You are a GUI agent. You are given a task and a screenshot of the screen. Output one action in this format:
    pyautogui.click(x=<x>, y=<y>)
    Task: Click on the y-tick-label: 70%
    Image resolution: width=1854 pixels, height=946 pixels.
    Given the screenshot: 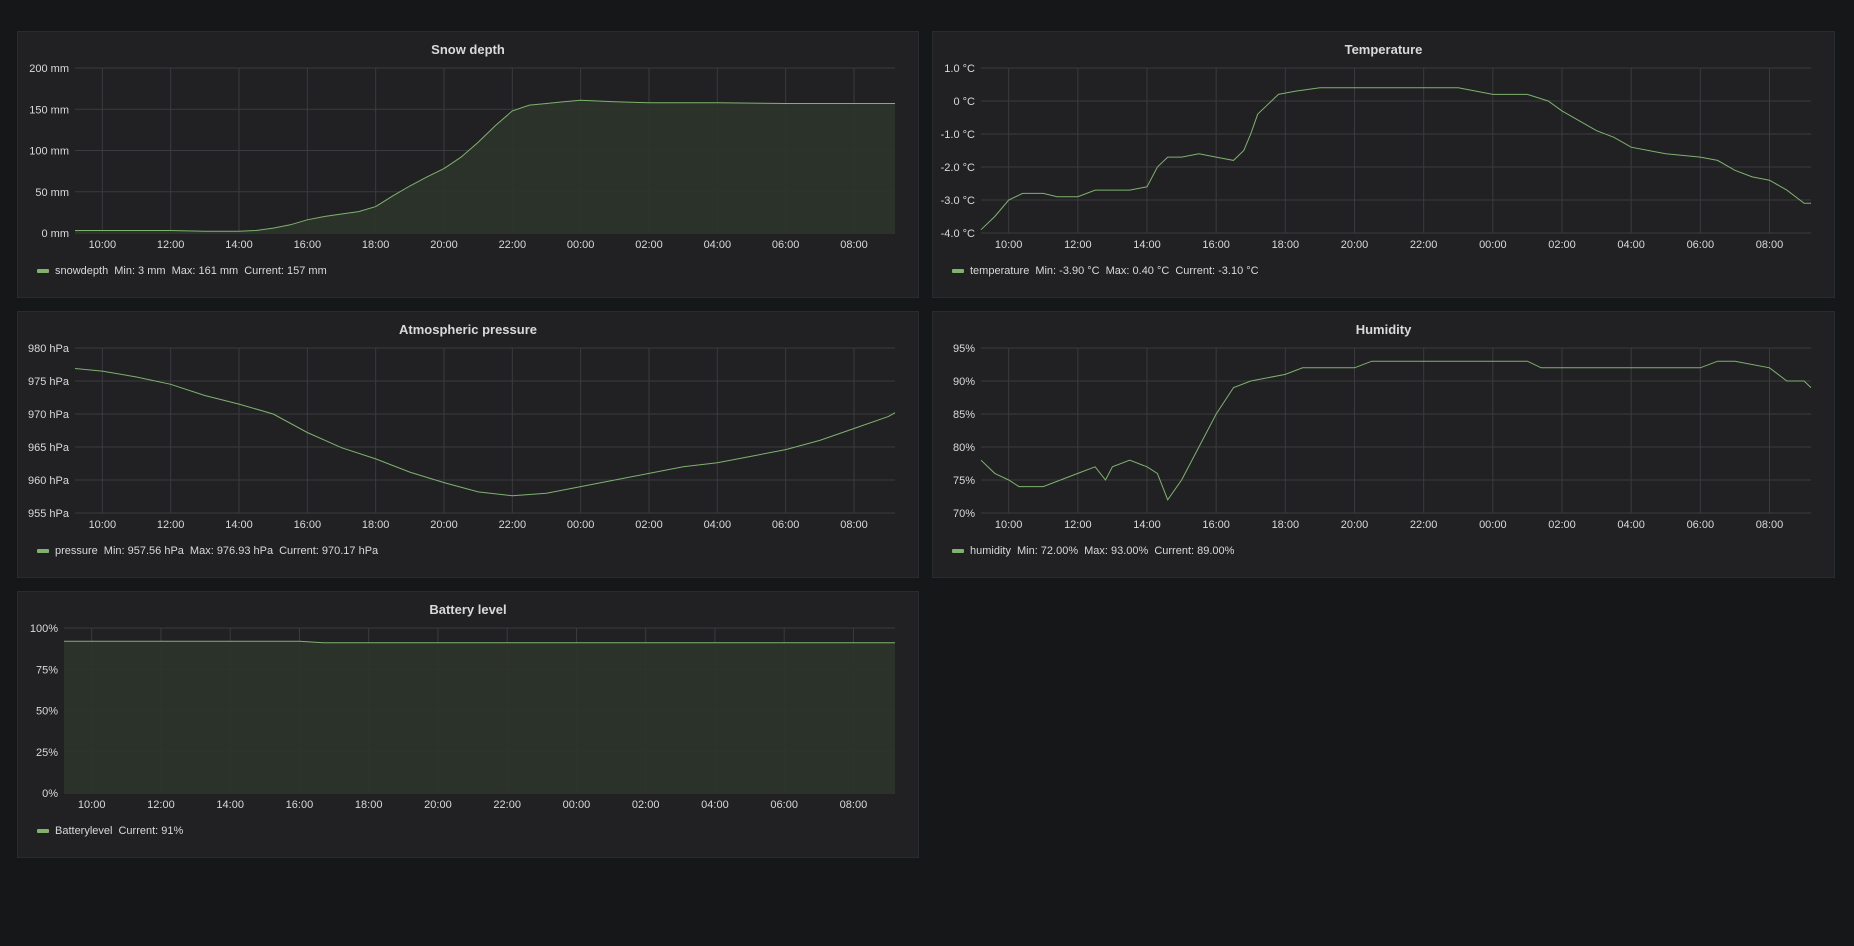 What is the action you would take?
    pyautogui.click(x=964, y=514)
    